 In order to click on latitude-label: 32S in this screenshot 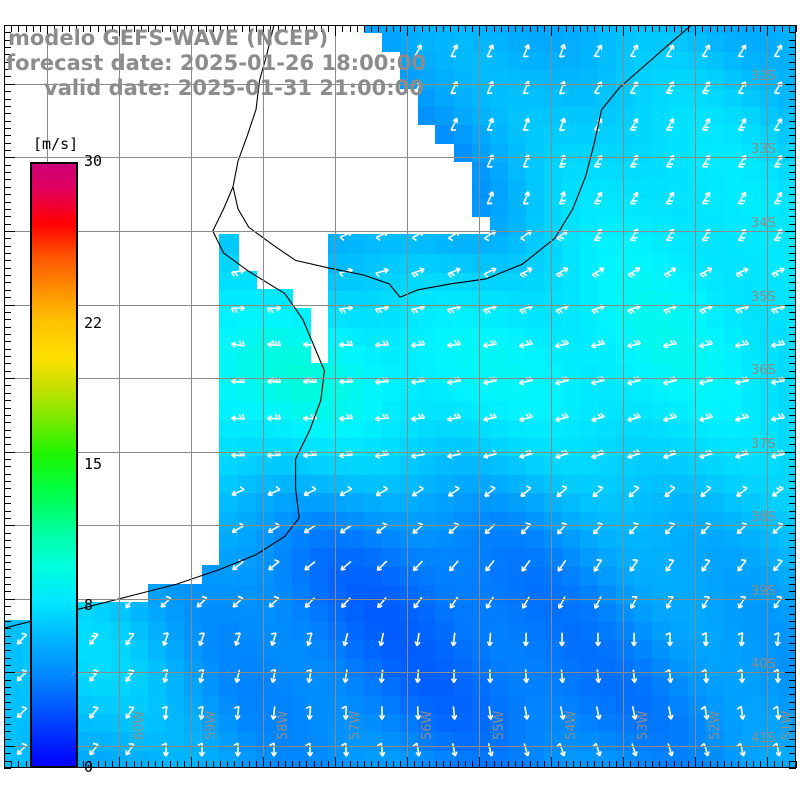, I will do `click(763, 76)`.